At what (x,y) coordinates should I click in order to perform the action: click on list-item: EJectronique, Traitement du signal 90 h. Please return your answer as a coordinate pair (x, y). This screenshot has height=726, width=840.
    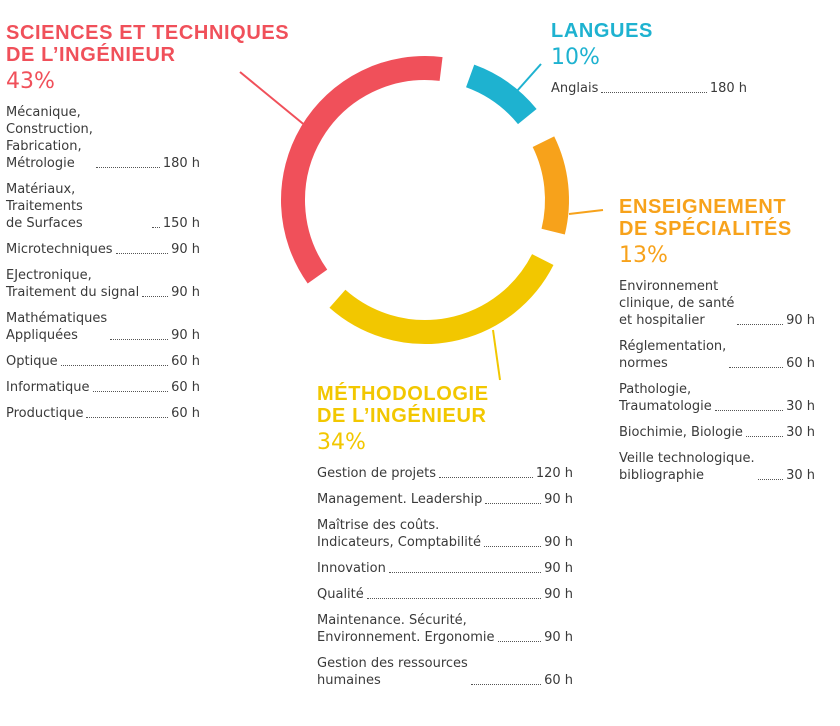
    Looking at the image, I should click on (103, 284).